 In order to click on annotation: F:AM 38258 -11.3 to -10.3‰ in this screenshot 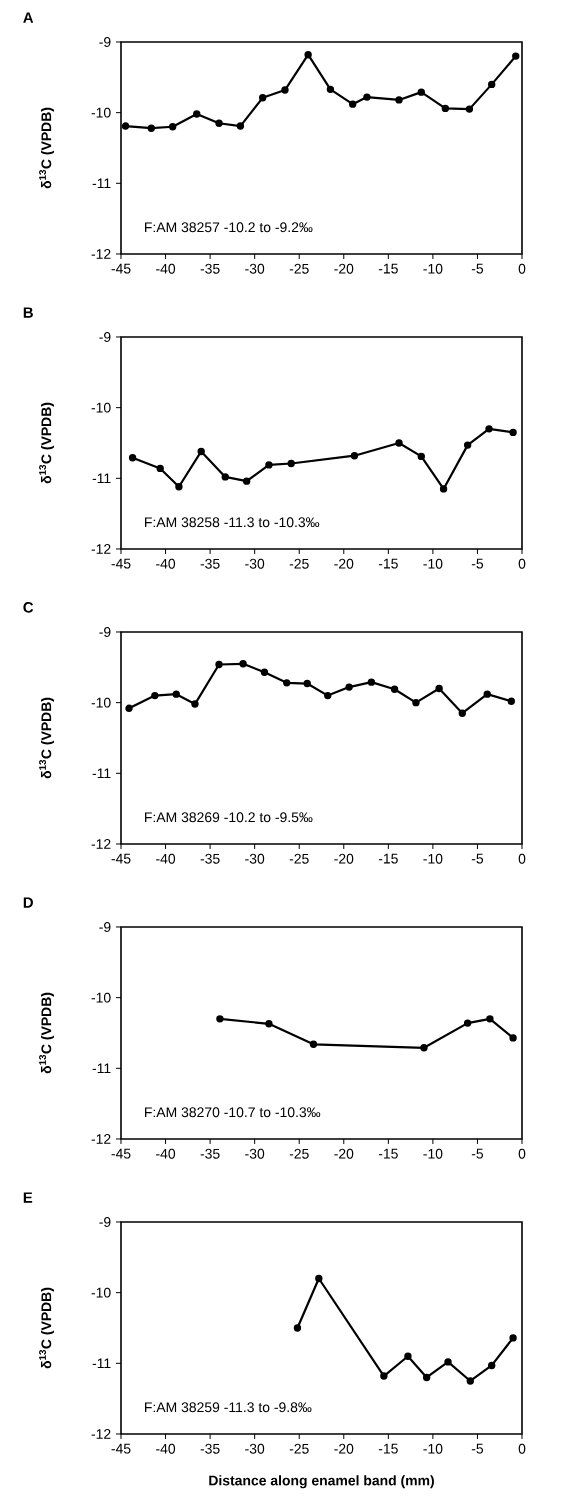, I will do `click(232, 522)`.